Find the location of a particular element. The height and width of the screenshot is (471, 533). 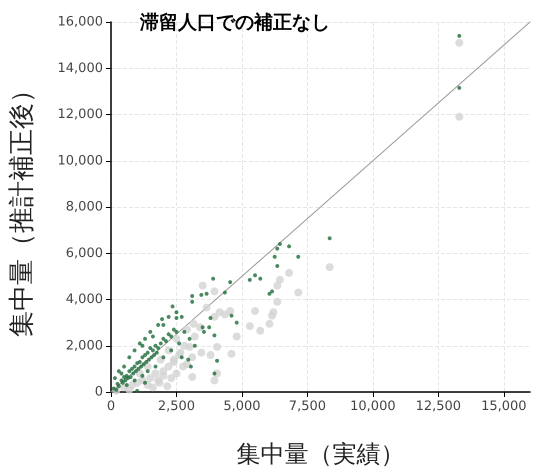

x-tick-label: 10,000 is located at coordinates (373, 406).